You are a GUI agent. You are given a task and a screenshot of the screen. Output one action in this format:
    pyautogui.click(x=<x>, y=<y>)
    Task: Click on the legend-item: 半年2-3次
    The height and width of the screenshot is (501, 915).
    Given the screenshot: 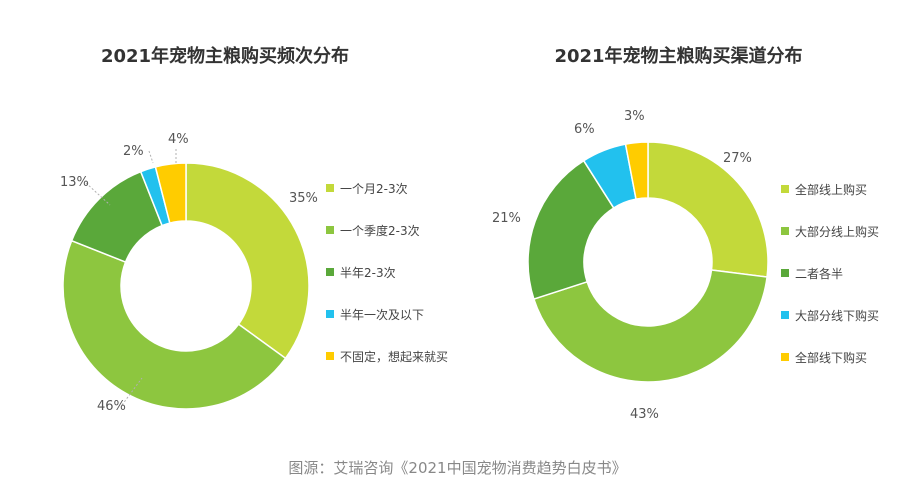 What is the action you would take?
    pyautogui.click(x=387, y=272)
    